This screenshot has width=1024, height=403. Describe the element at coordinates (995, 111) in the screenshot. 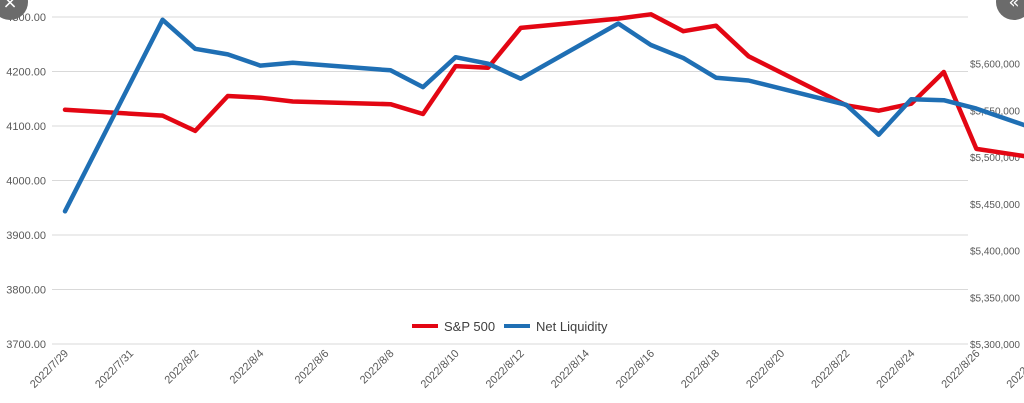

I see `y-right-tick-label: $5,550,000` at that location.